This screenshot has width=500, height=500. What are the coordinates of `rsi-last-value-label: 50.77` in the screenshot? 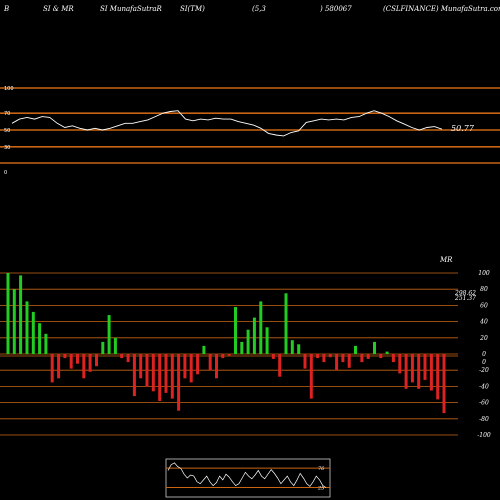 It's located at (463, 128).